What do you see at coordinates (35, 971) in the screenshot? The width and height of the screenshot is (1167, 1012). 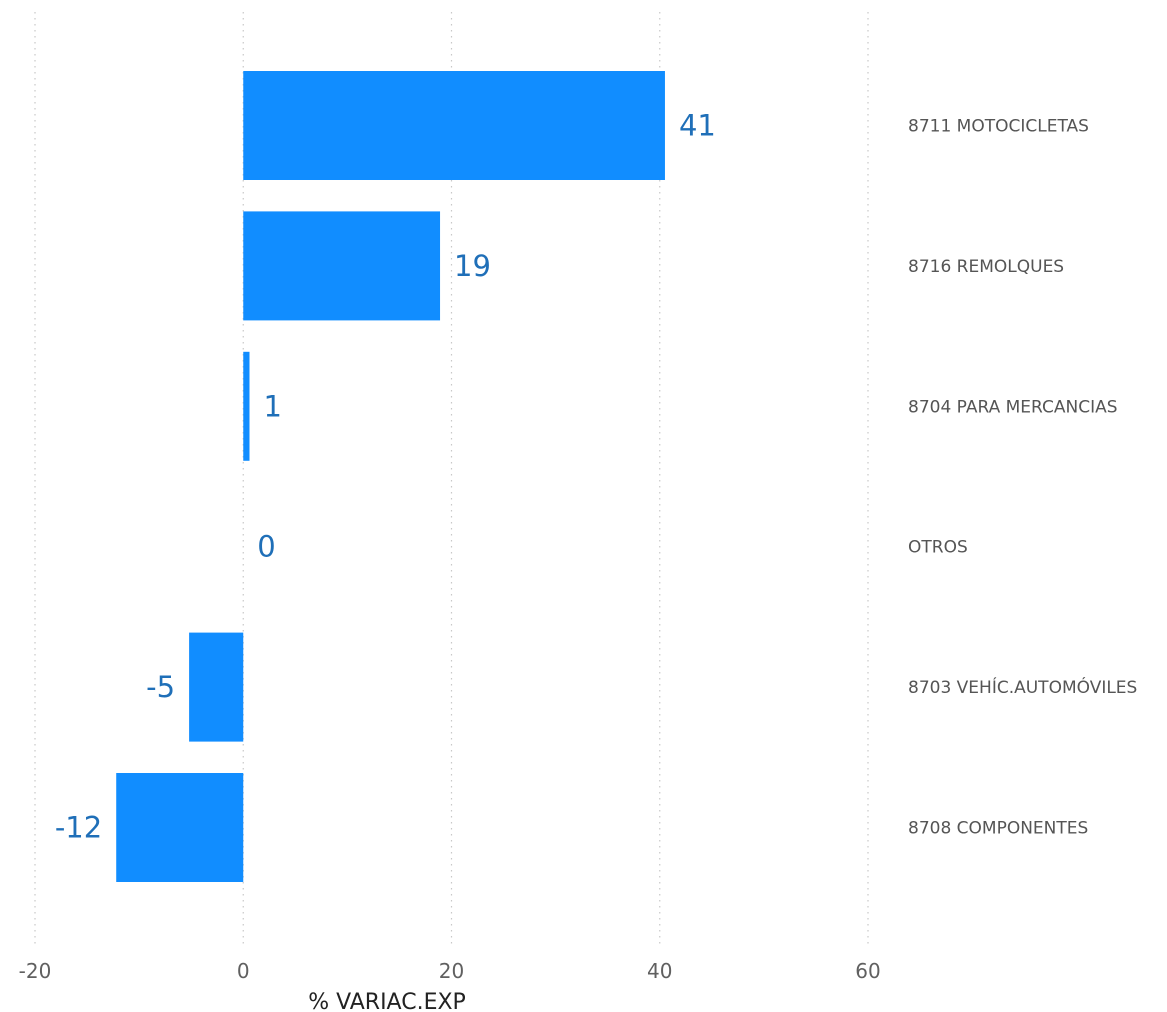 I see `x-tick-label: -20` at bounding box center [35, 971].